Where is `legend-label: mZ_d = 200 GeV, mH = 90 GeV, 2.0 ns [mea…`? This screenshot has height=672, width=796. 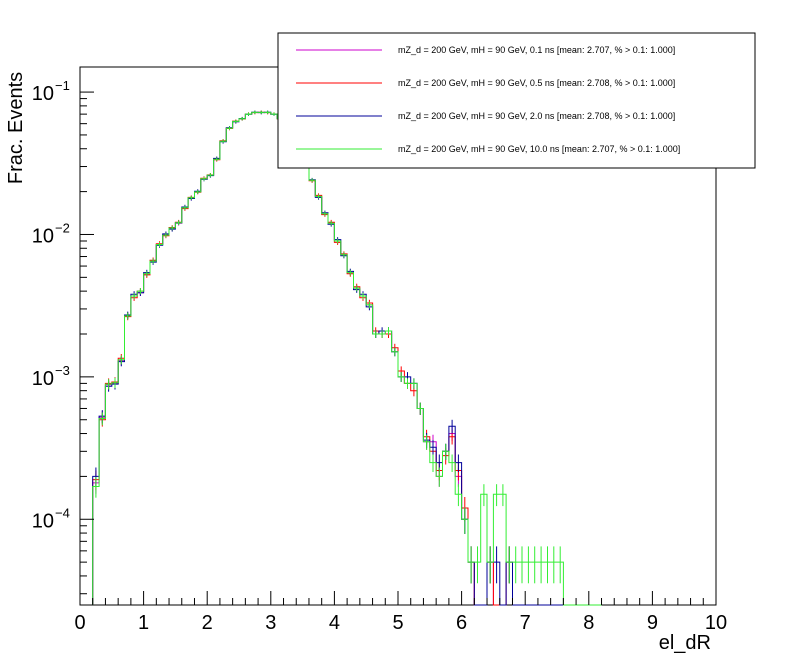 legend-label: mZ_d = 200 GeV, mH = 90 GeV, 2.0 ns [mea… is located at coordinates (536, 116).